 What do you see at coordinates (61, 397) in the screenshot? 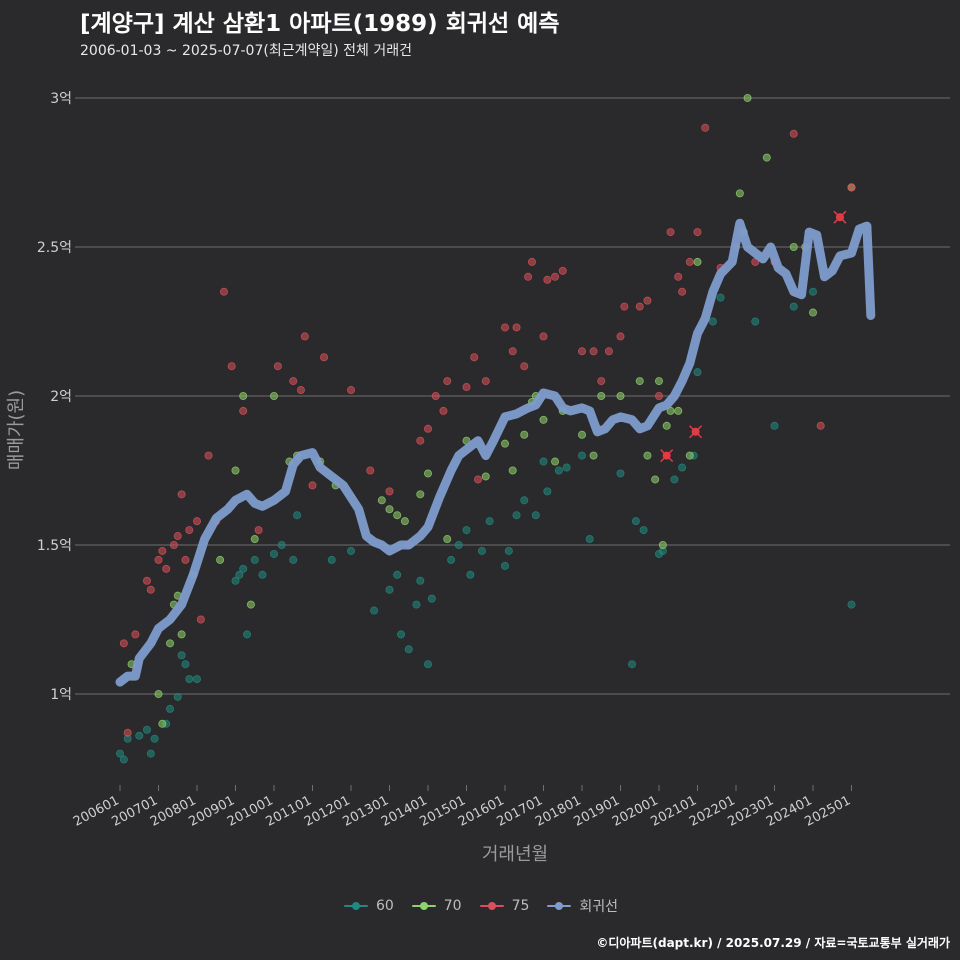
I see `y-tick-label: 2억` at bounding box center [61, 397].